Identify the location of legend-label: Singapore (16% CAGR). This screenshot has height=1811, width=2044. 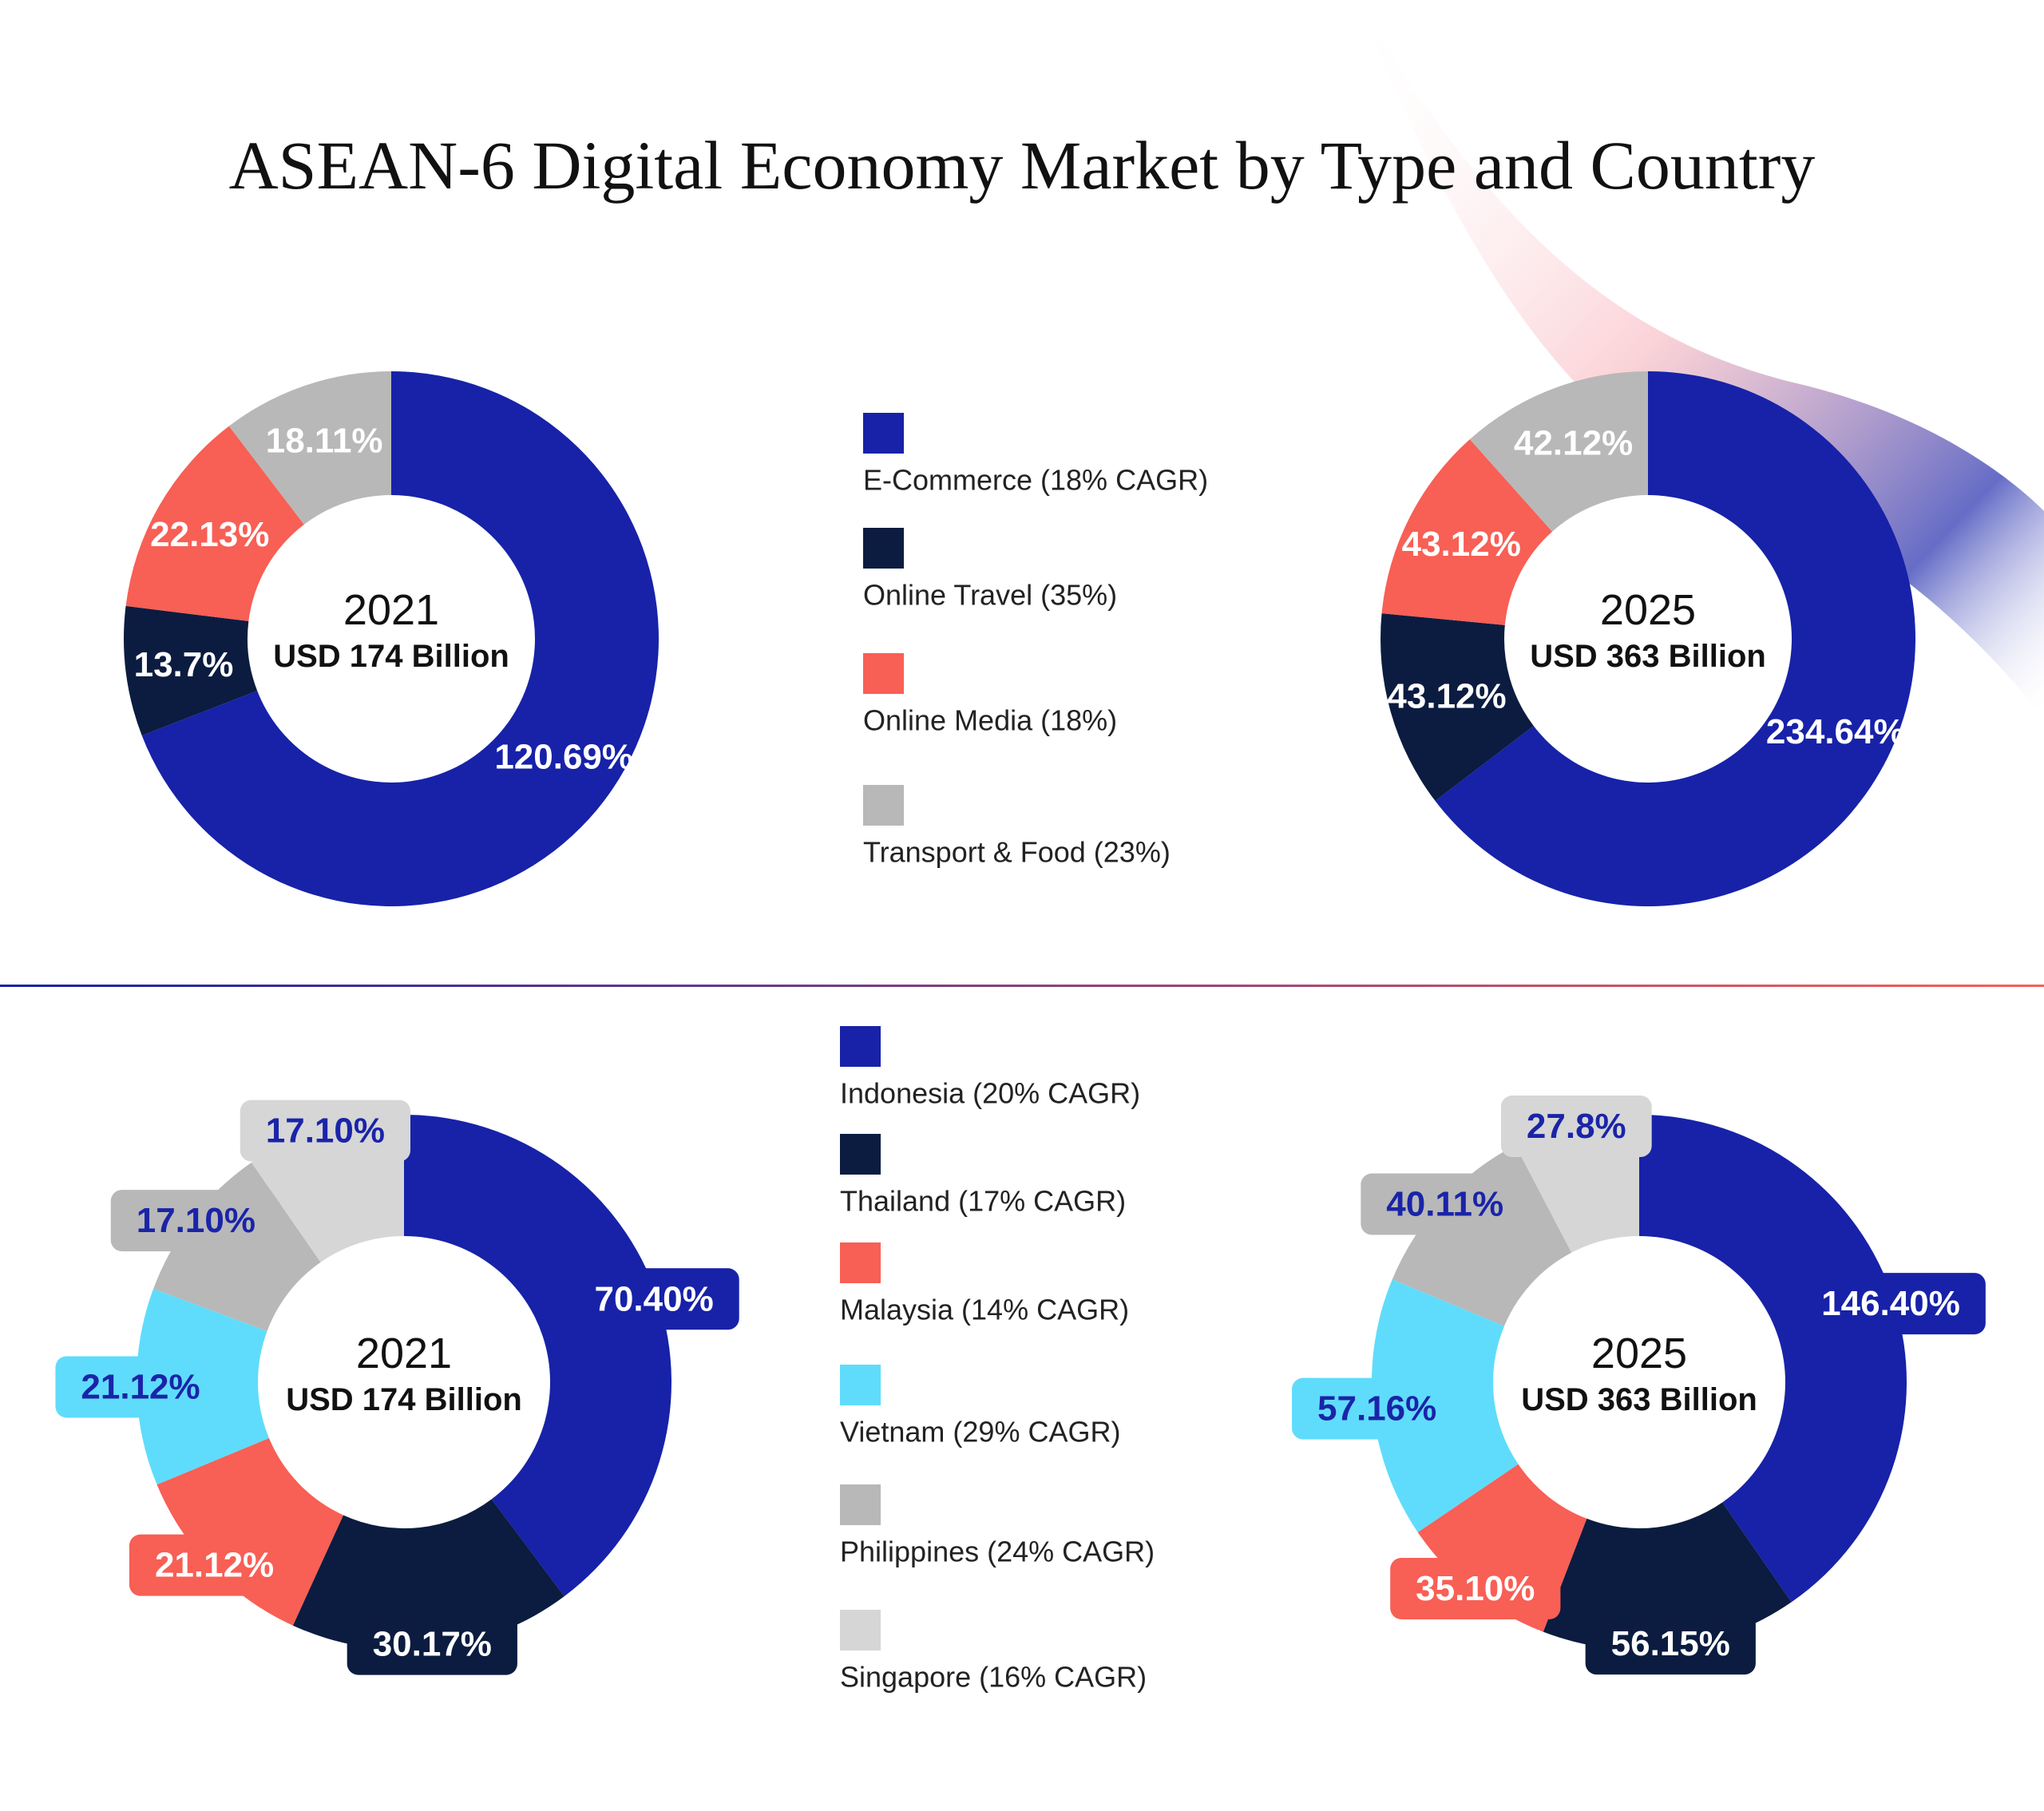
(993, 1678).